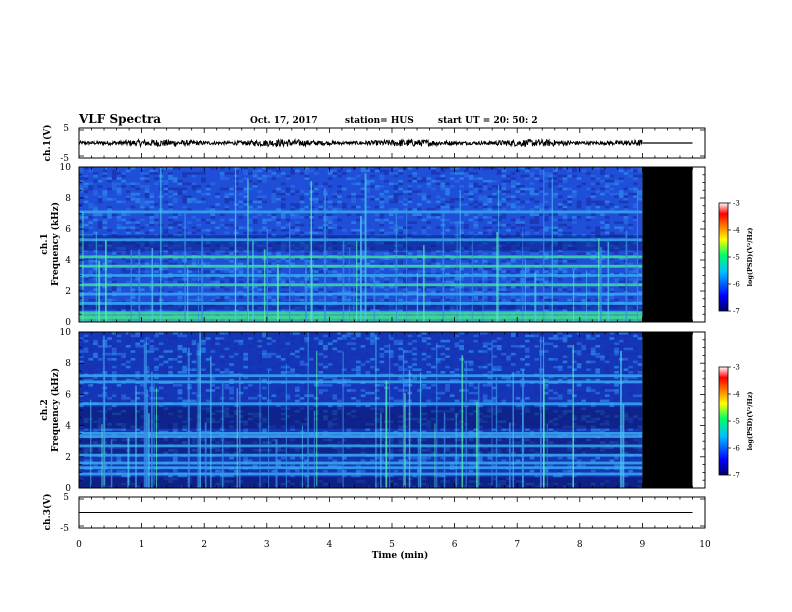 This screenshot has width=792, height=612. What do you see at coordinates (354, 292) in the screenshot?
I see `spectrogram-spike` at bounding box center [354, 292].